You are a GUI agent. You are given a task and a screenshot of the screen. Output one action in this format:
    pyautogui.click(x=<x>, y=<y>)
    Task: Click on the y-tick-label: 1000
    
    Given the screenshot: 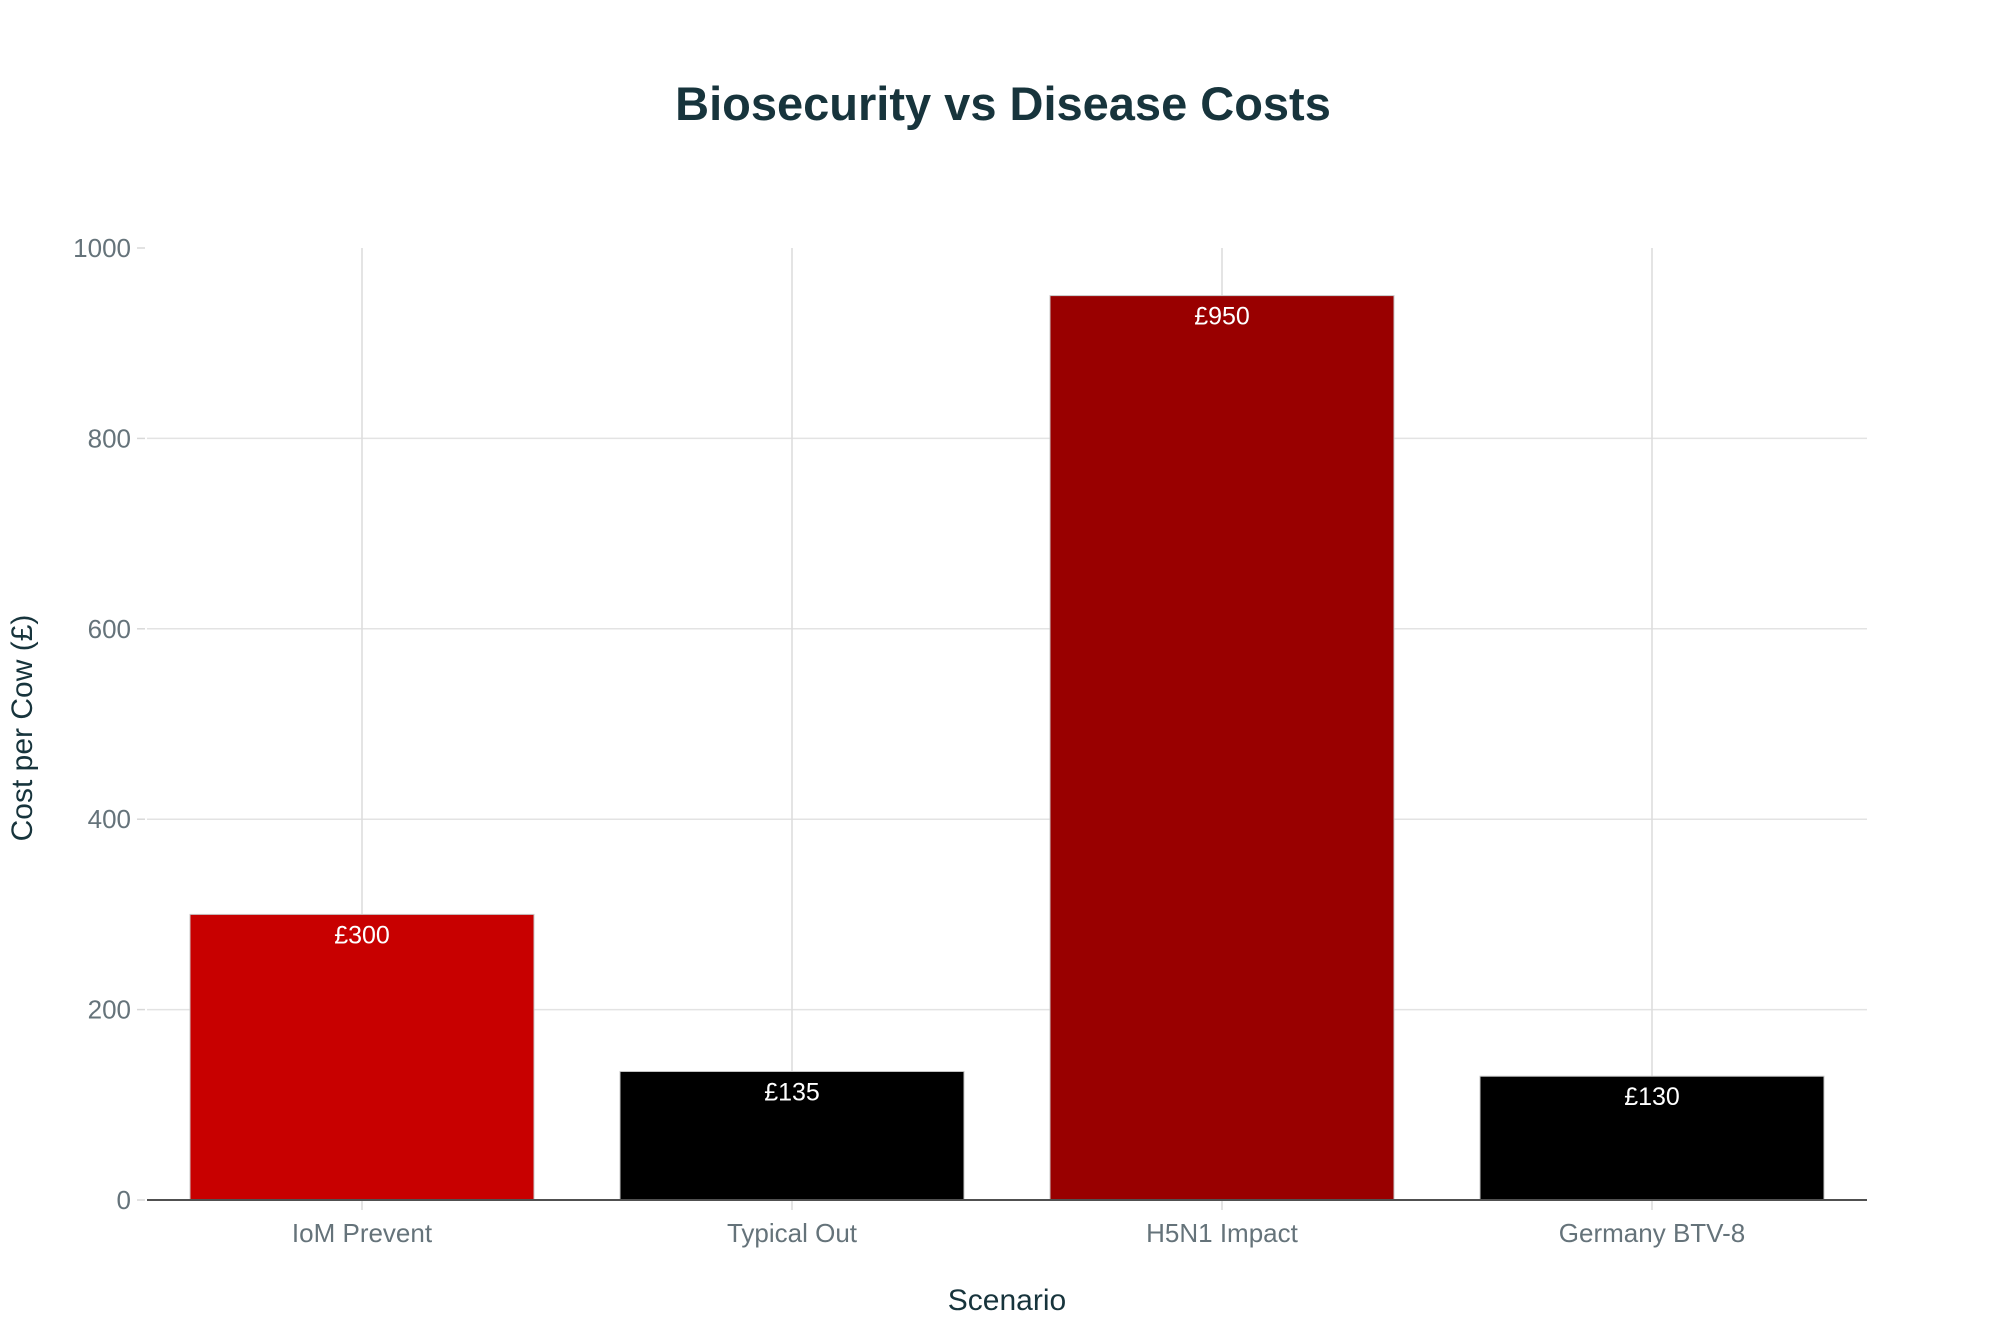 What is the action you would take?
    pyautogui.click(x=102, y=248)
    